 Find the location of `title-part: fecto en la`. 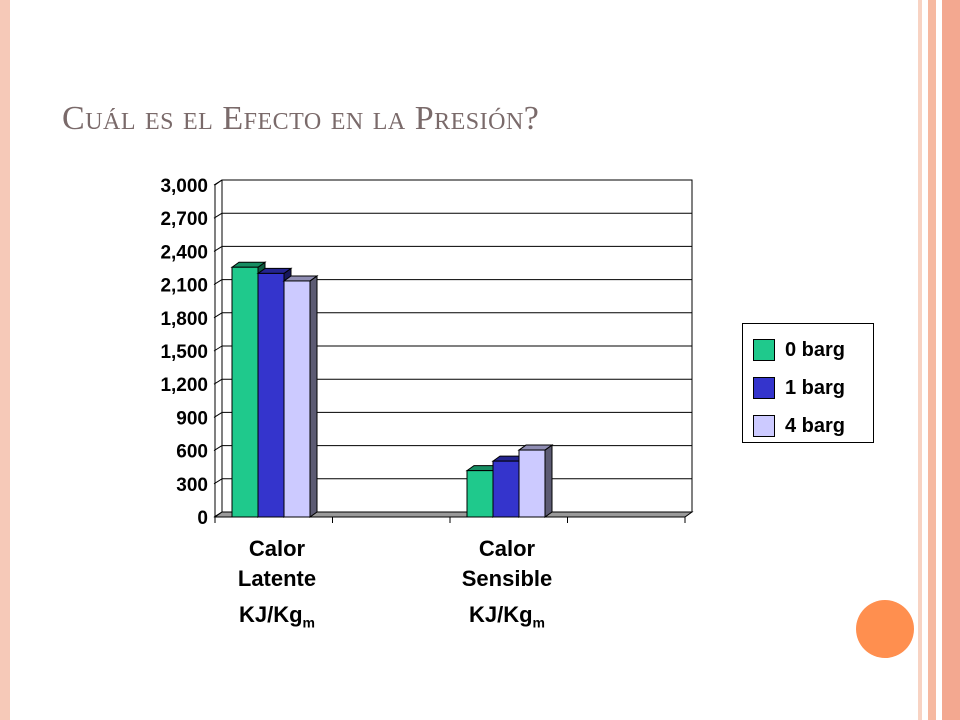

title-part: fecto en la is located at coordinates (329, 118).